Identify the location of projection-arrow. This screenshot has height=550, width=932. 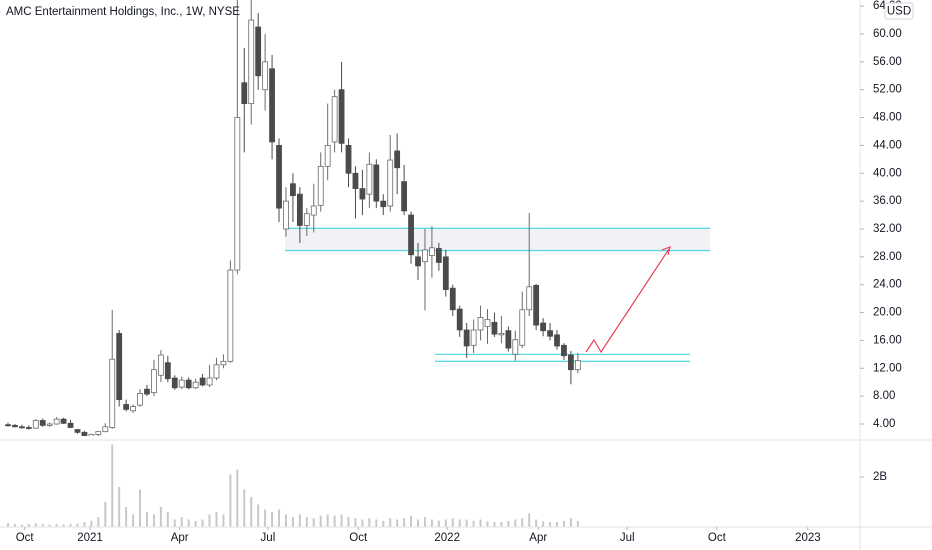
(627, 301).